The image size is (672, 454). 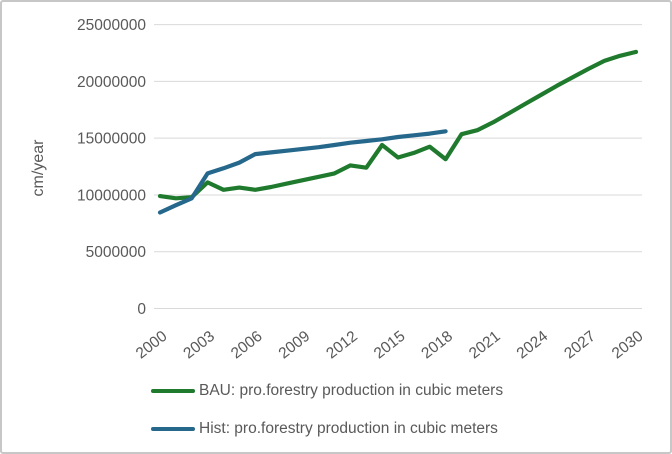 I want to click on x-tick-label: 2012, so click(x=342, y=345).